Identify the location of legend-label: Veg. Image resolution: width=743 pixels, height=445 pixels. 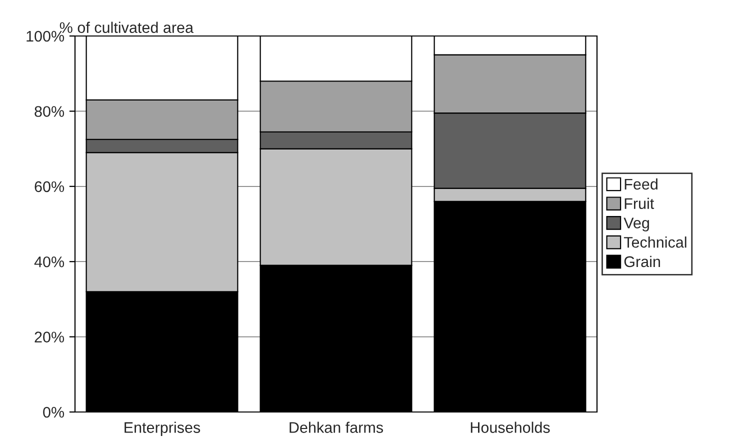
(636, 225).